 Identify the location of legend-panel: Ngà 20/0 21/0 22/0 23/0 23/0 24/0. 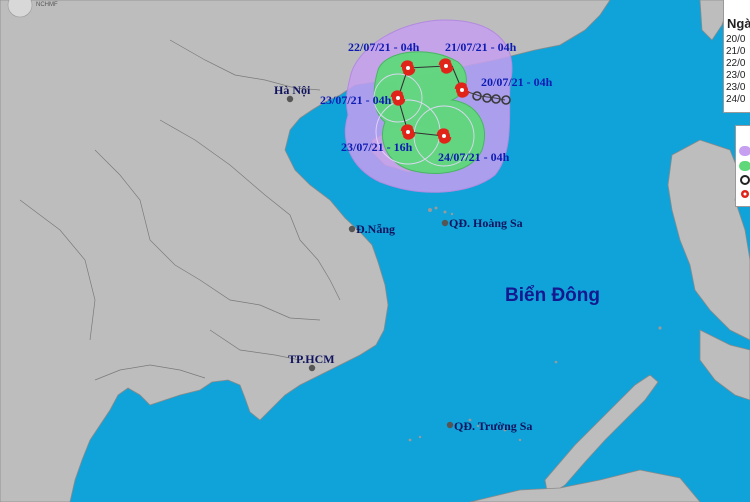
(736, 56).